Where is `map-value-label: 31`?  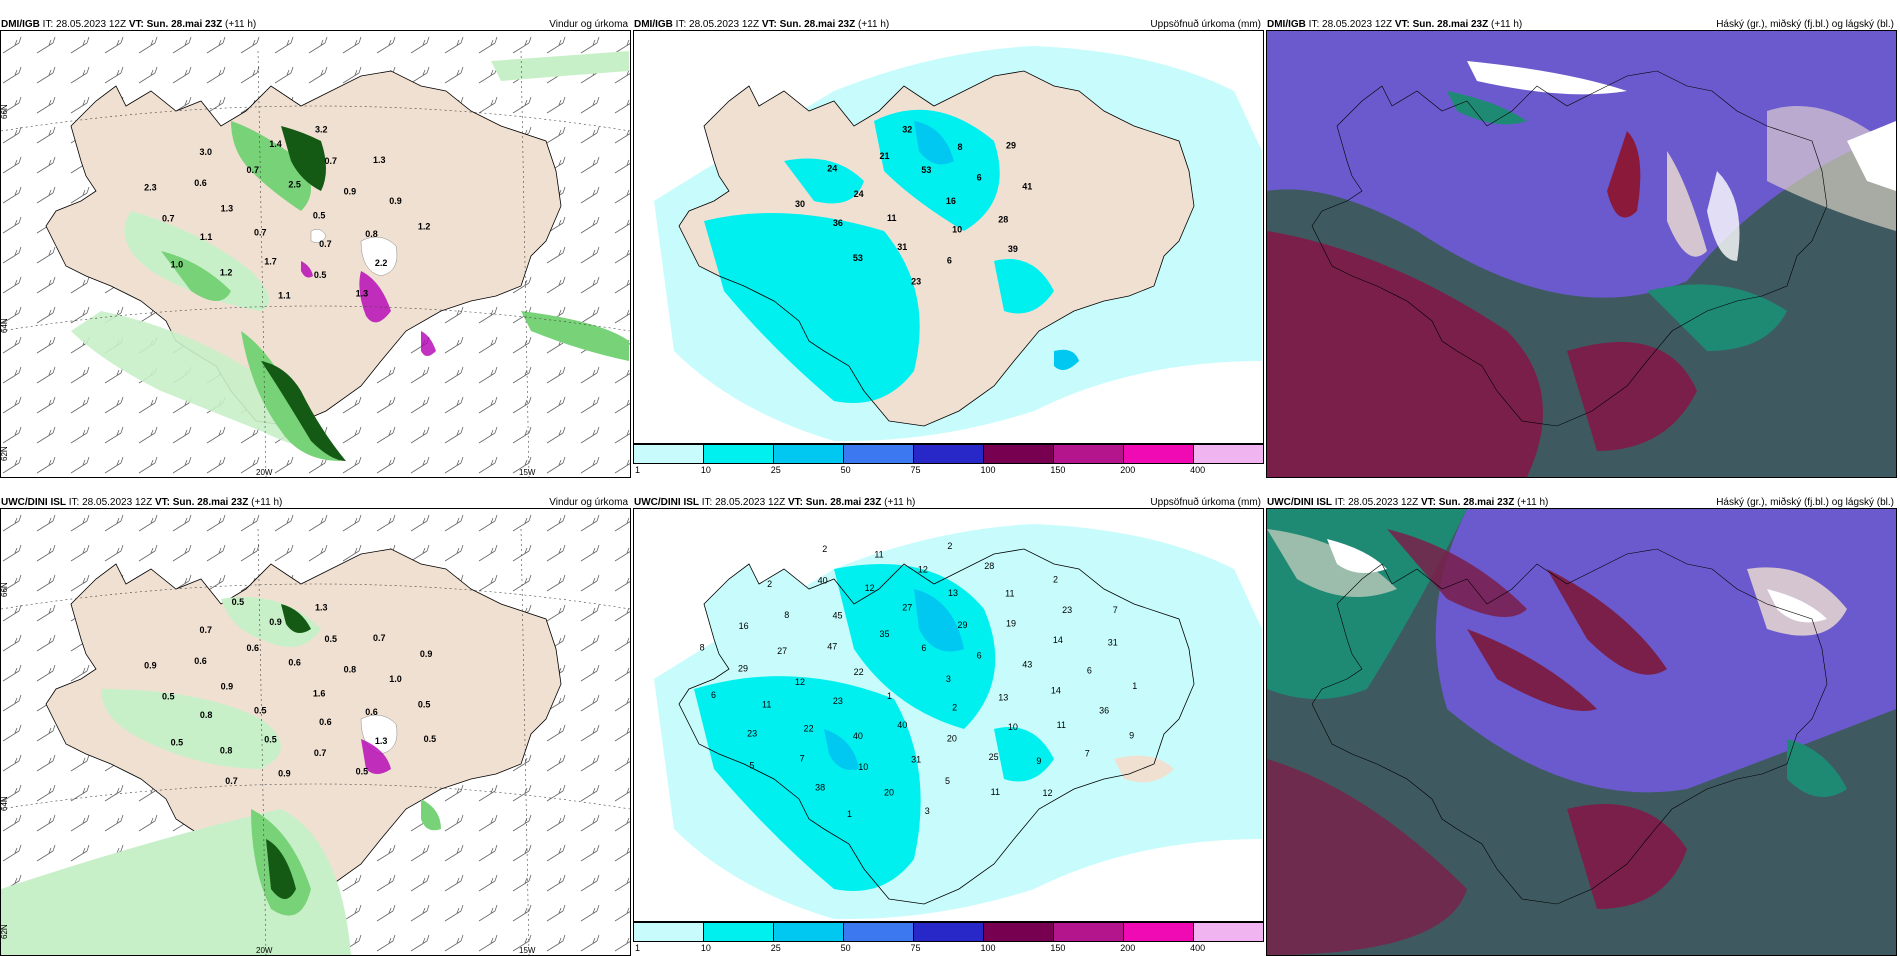
map-value-label: 31 is located at coordinates (1113, 642).